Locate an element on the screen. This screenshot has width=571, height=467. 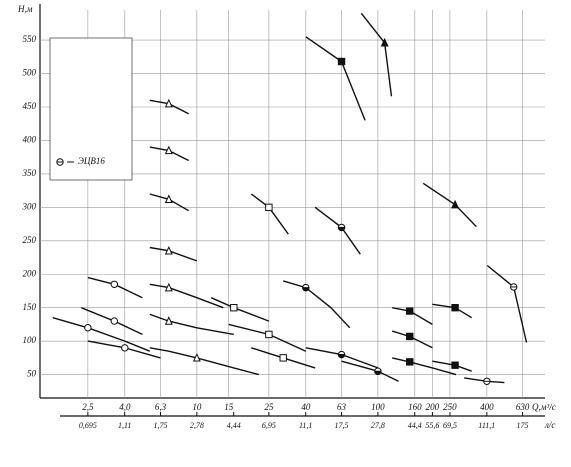
x-tick-label: 4,0 is located at coordinates (125, 407).